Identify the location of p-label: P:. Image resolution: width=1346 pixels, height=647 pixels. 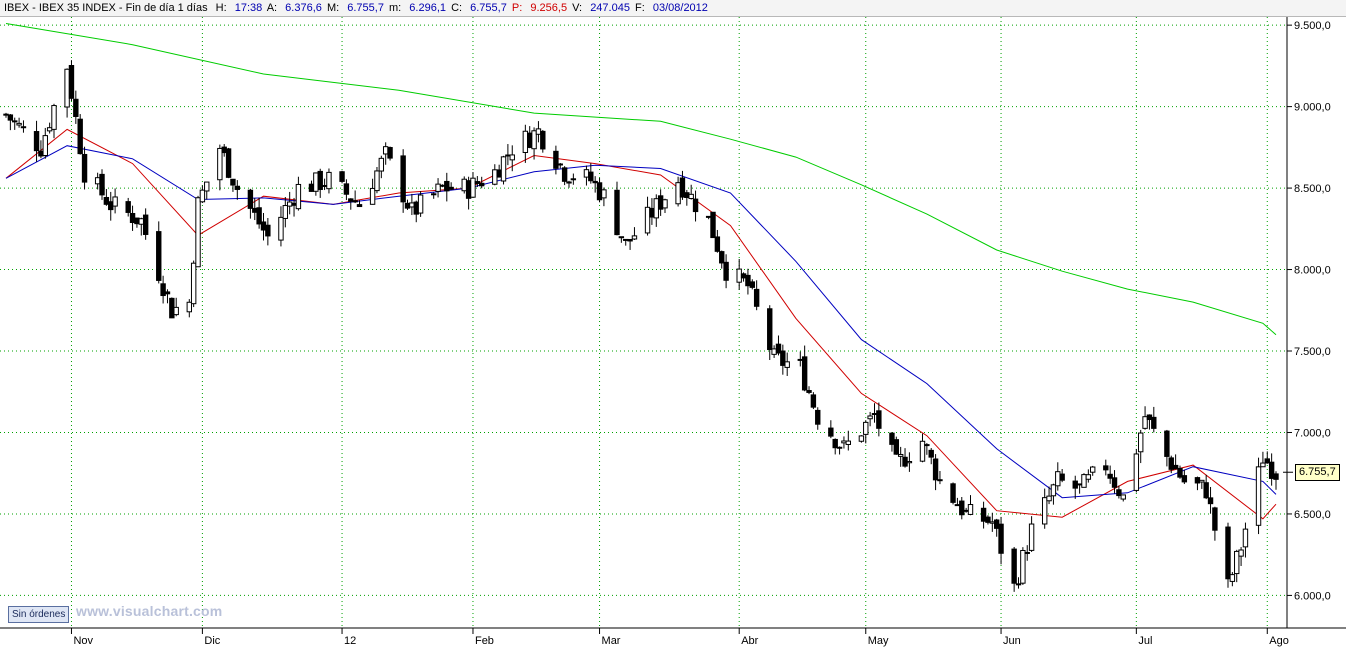
(517, 8).